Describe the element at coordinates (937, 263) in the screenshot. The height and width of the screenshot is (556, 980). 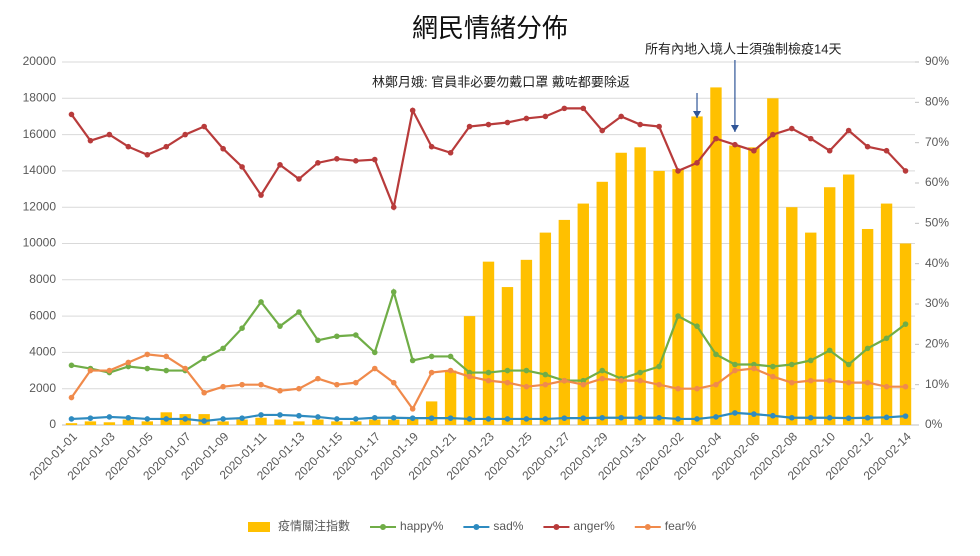
I see `y2-tick-label: 40%` at that location.